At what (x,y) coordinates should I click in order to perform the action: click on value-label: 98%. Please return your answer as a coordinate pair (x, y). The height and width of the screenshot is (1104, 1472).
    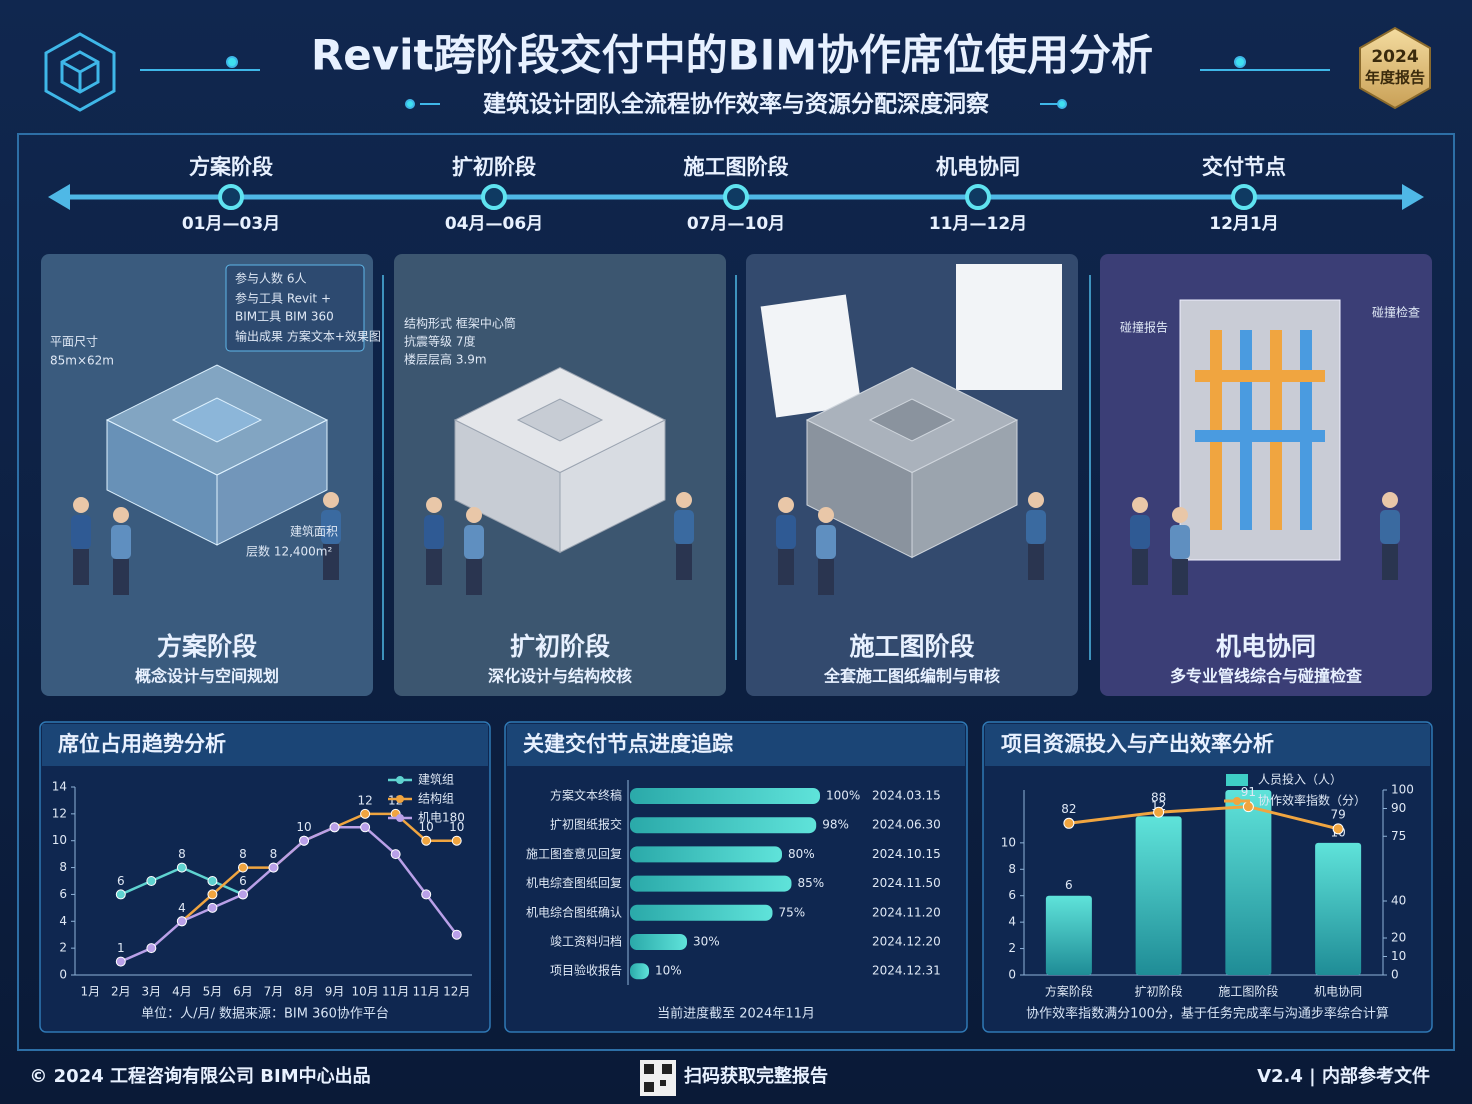
    Looking at the image, I should click on (835, 825).